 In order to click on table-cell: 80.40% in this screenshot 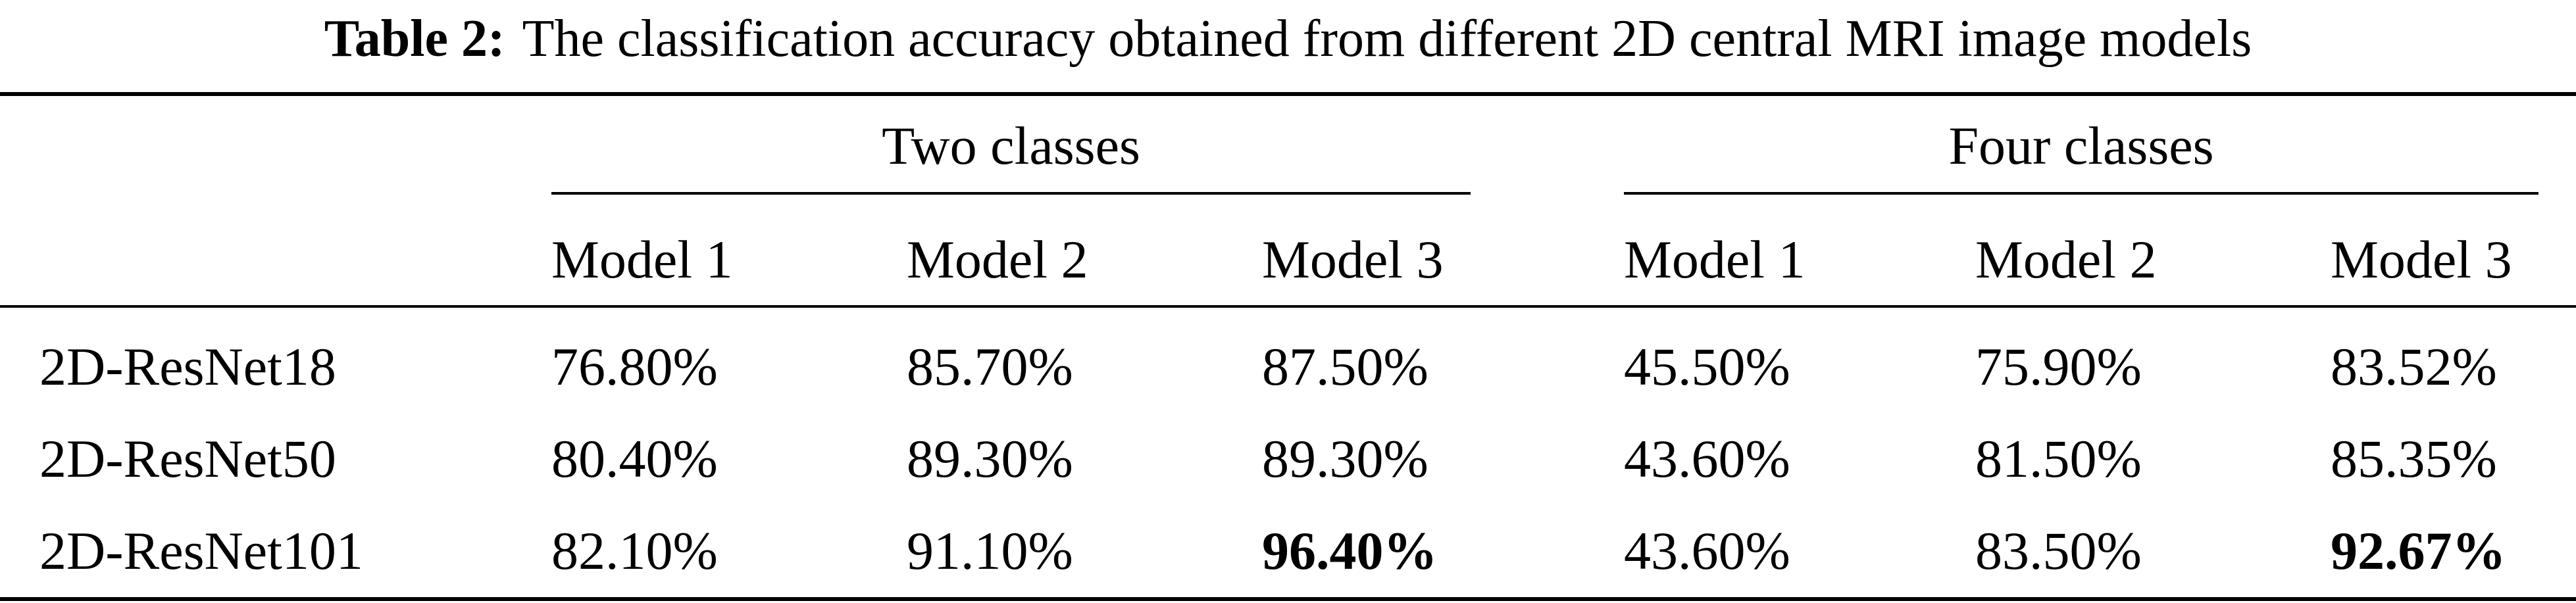, I will do `click(634, 459)`.